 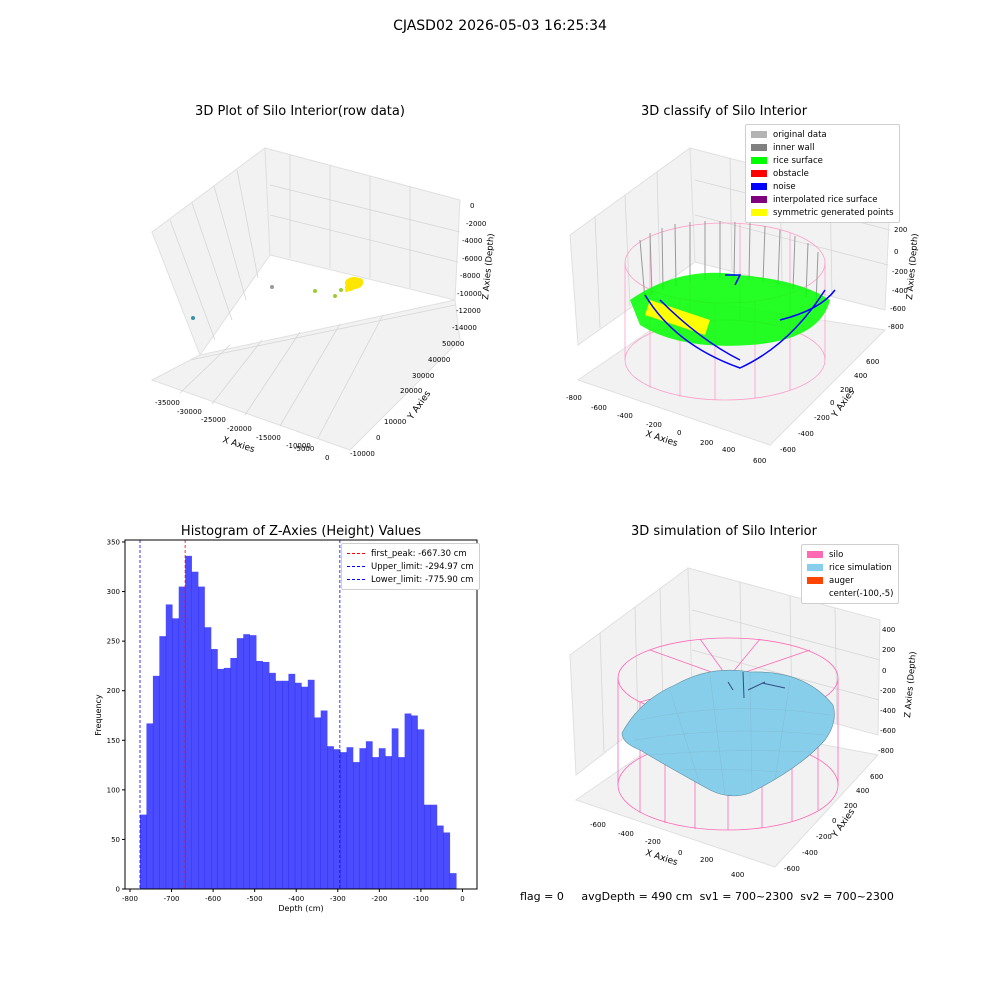 What do you see at coordinates (296, 899) in the screenshot?
I see `x-tick-label: -400` at bounding box center [296, 899].